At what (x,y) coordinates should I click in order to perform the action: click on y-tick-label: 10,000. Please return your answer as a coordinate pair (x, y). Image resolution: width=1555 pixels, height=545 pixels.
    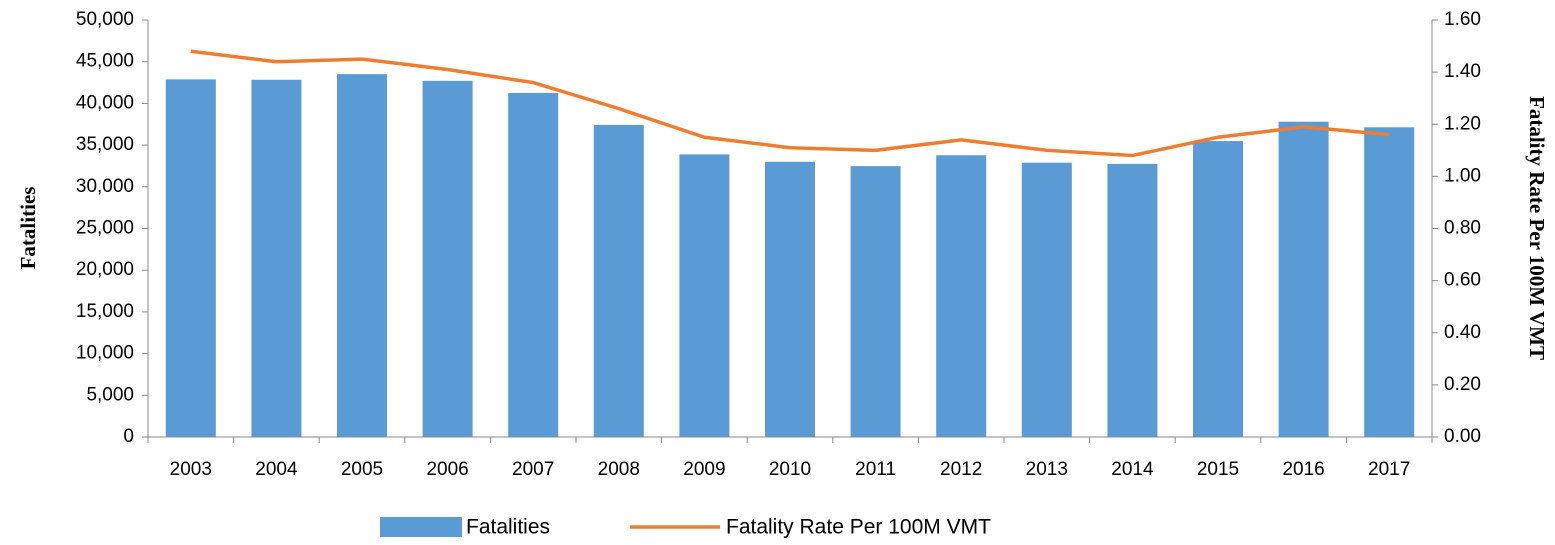
    Looking at the image, I should click on (105, 353).